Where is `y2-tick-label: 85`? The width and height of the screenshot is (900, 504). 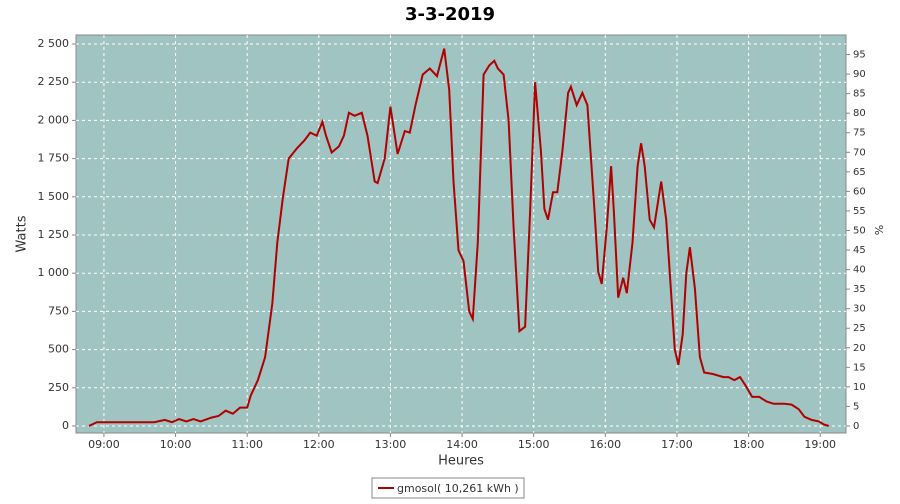
y2-tick-label: 85 is located at coordinates (859, 94).